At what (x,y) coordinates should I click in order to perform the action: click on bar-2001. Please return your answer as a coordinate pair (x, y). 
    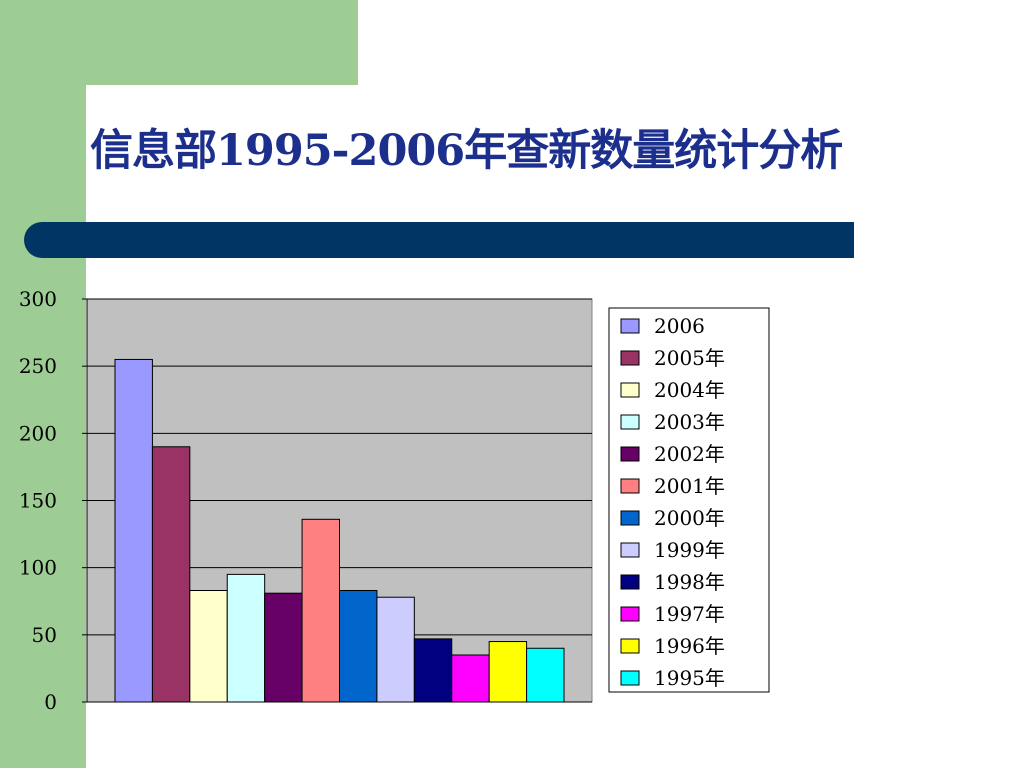
    Looking at the image, I should click on (321, 610).